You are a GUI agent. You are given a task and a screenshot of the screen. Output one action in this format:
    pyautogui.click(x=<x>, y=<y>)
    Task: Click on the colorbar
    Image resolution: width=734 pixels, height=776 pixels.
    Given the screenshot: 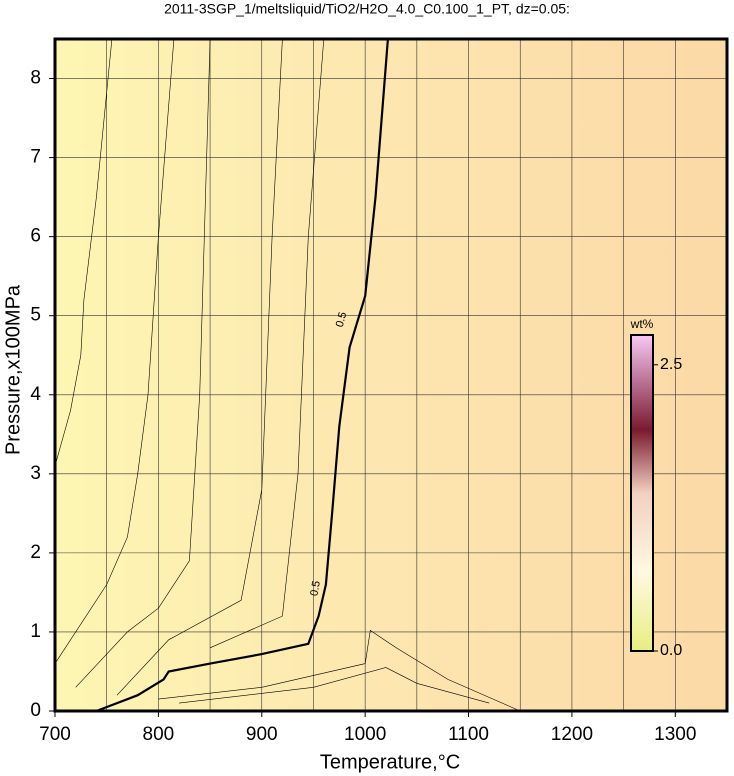 What is the action you would take?
    pyautogui.click(x=642, y=493)
    